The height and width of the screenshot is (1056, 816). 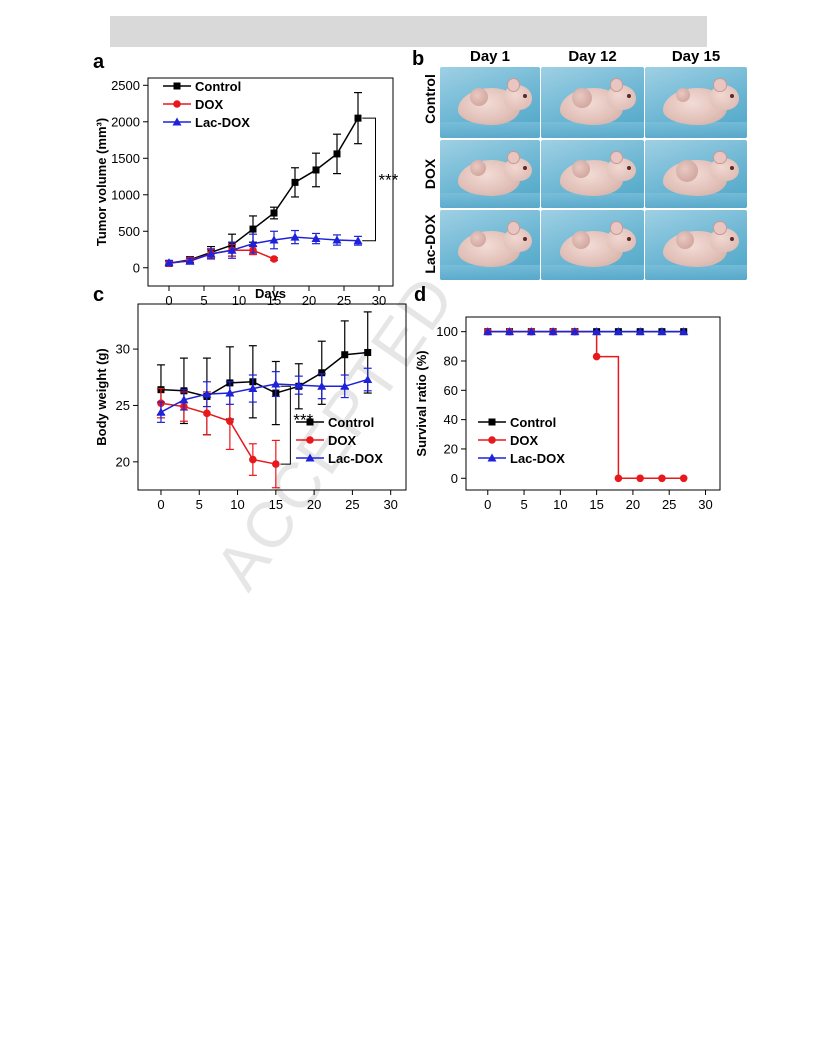 I want to click on y-tick-label: 30, so click(x=123, y=349).